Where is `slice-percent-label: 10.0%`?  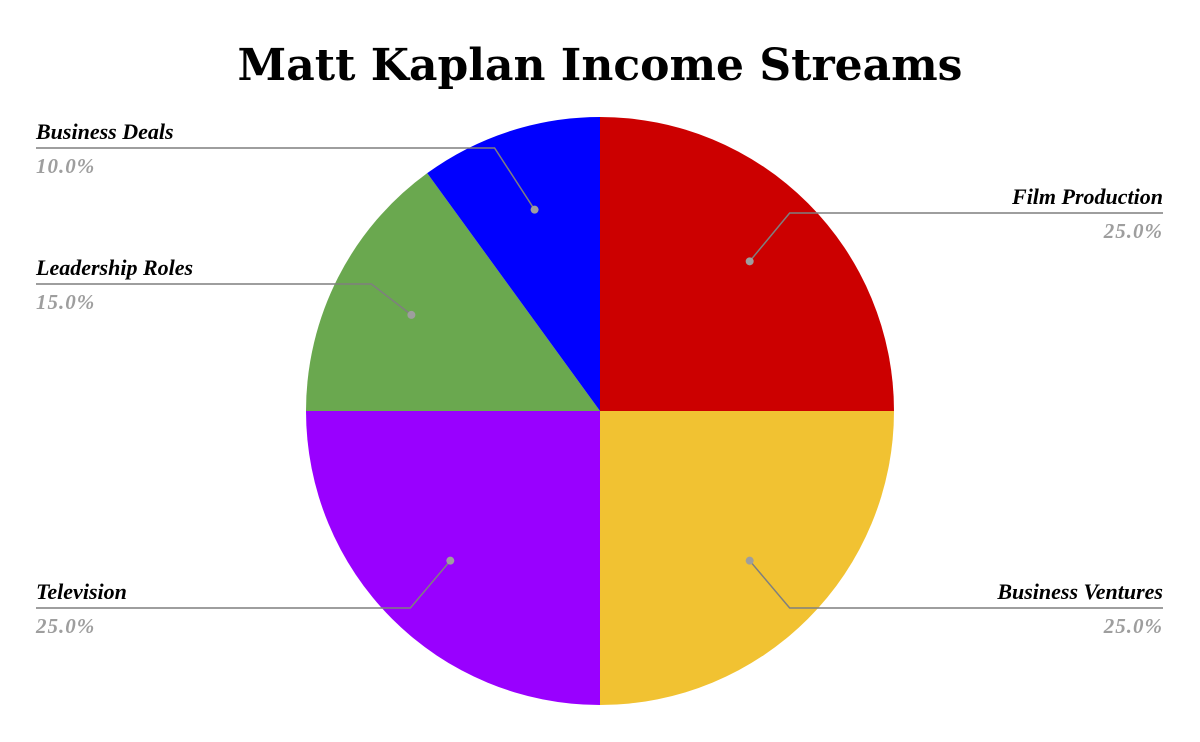
slice-percent-label: 10.0% is located at coordinates (65, 166).